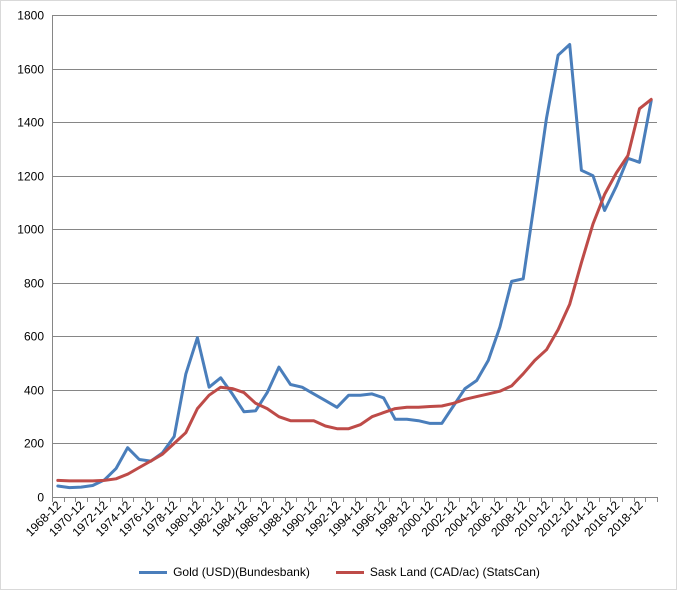 This screenshot has height=590, width=677. I want to click on legend-swatch-sask-land, so click(349, 572).